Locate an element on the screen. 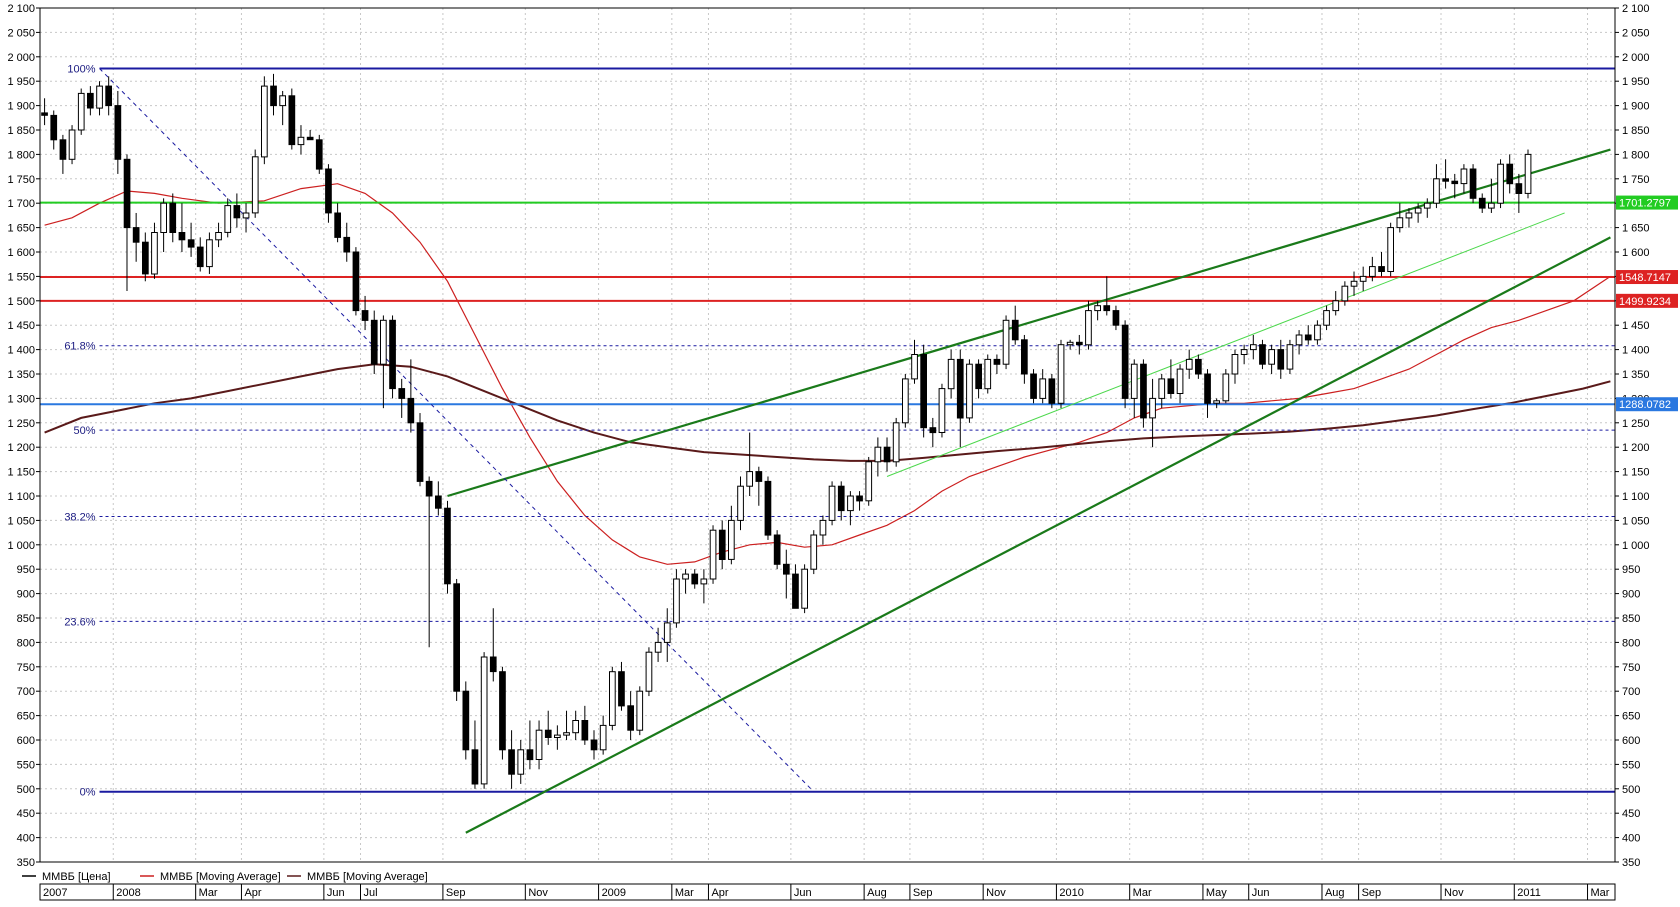 The height and width of the screenshot is (907, 1680). time-label: 2010 is located at coordinates (1071, 893).